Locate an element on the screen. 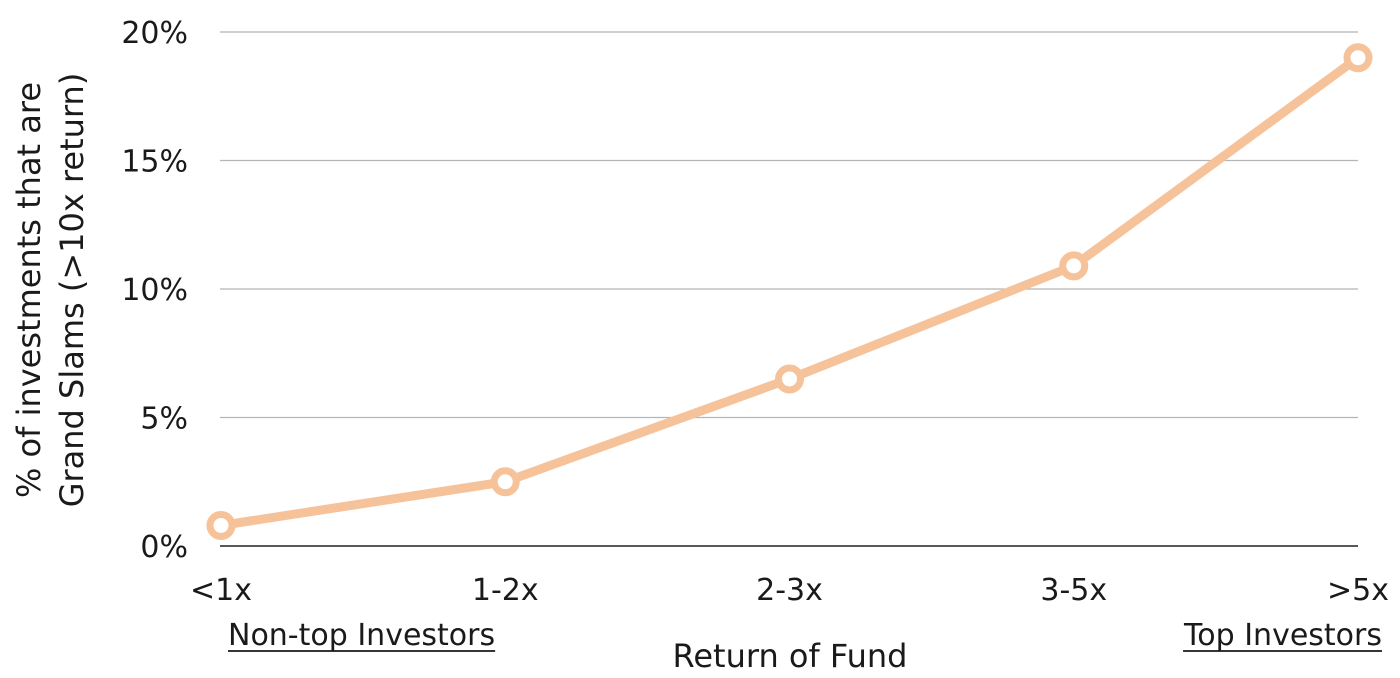 The height and width of the screenshot is (678, 1400). y-tick-label: 10% is located at coordinates (154, 290).